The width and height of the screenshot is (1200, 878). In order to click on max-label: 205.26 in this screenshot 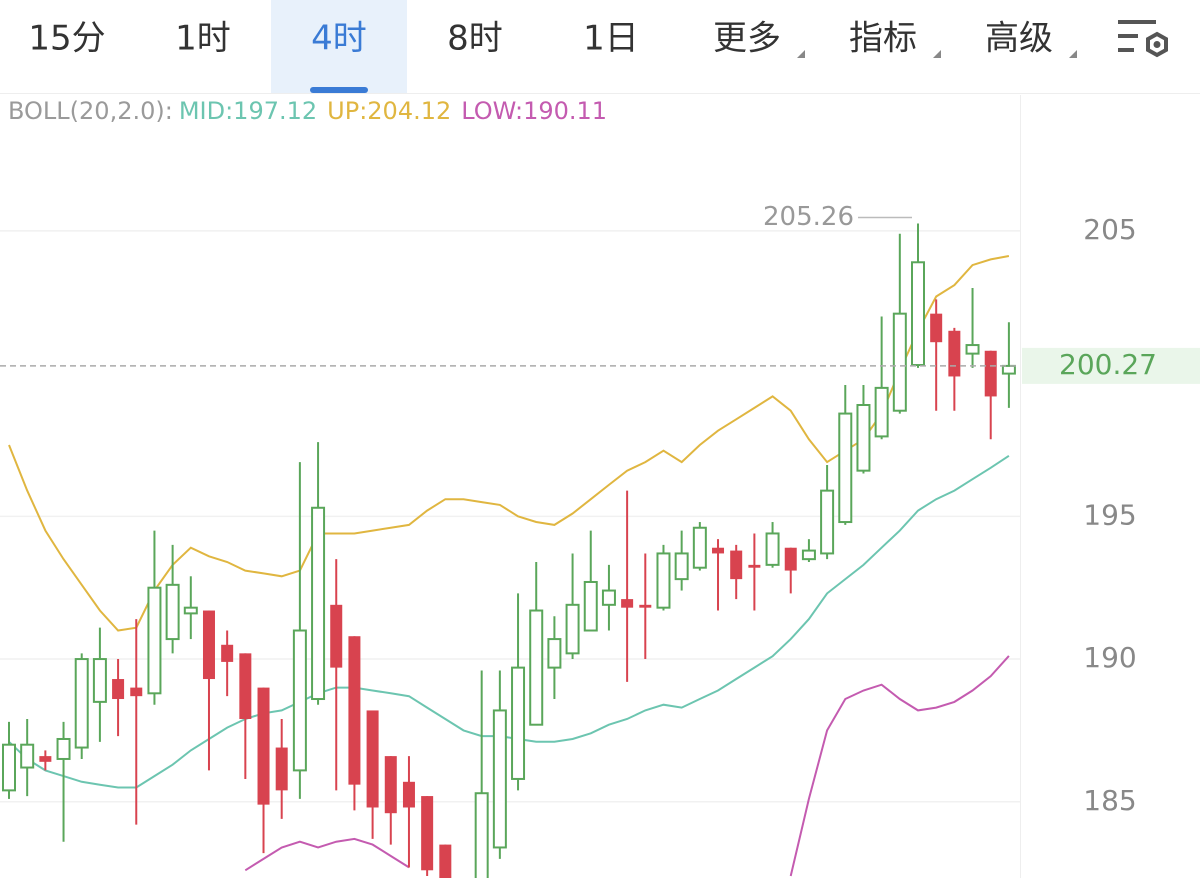, I will do `click(808, 217)`.